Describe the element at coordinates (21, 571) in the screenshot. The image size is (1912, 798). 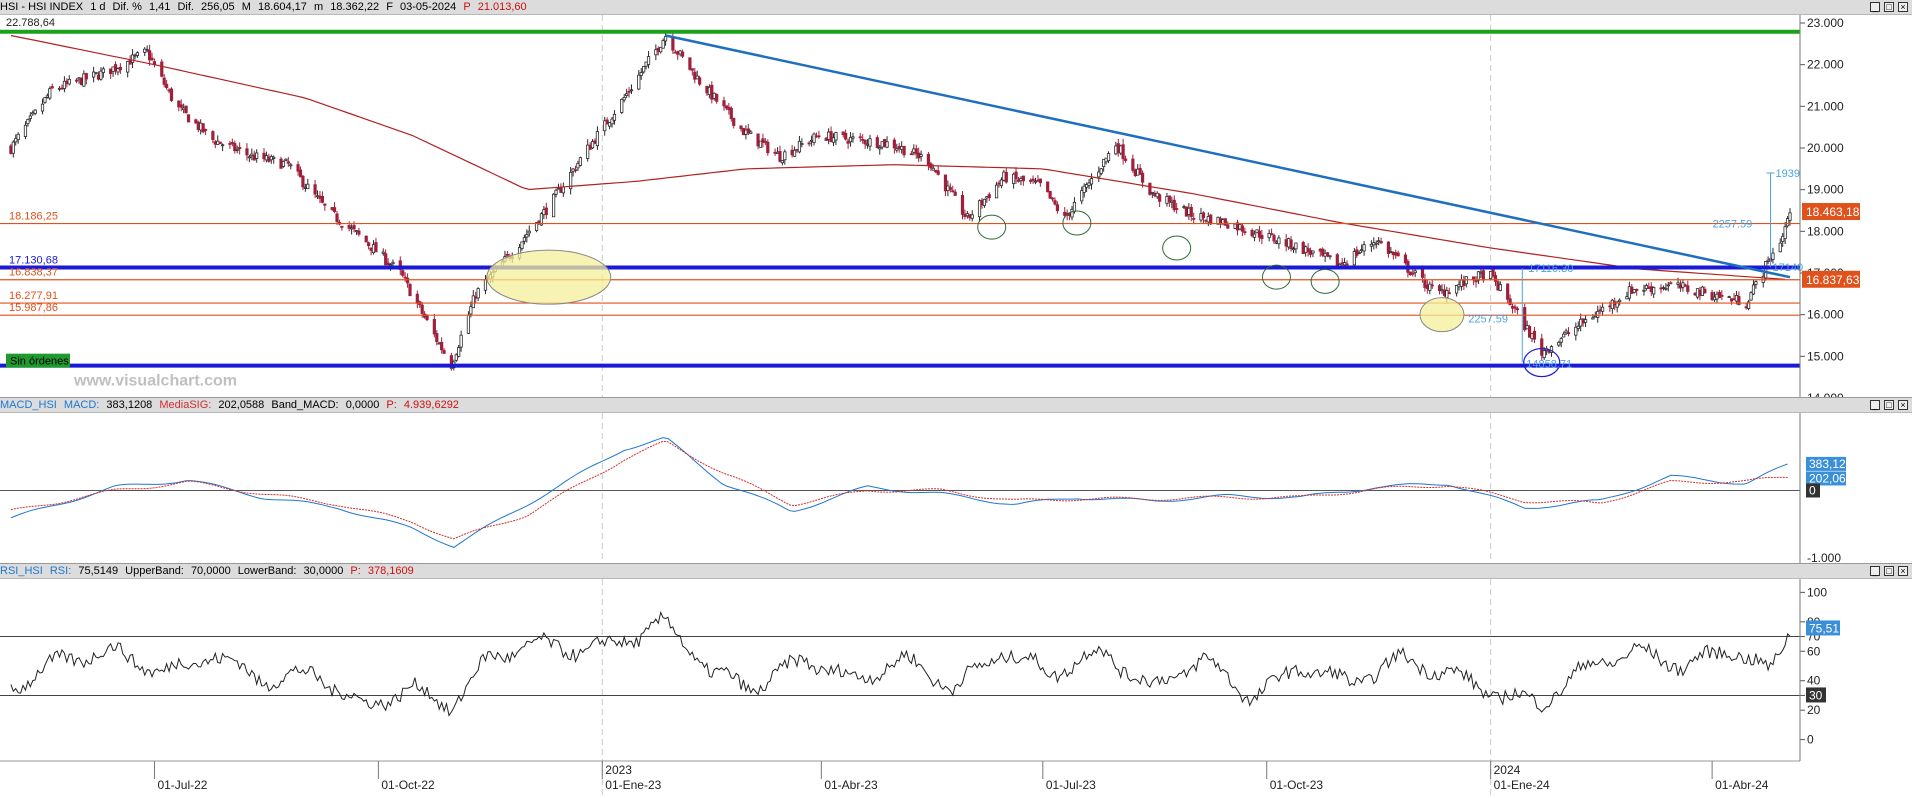
I see `rsi-name: RSI_HSI` at that location.